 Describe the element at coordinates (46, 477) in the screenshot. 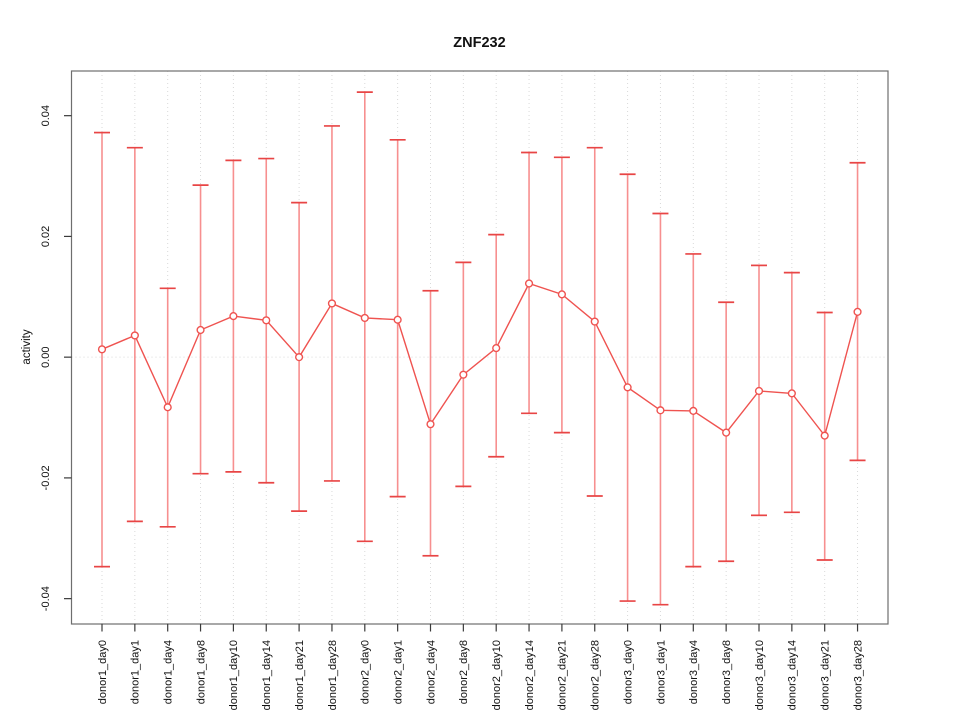

I see `y-tick-label: -0.02` at that location.